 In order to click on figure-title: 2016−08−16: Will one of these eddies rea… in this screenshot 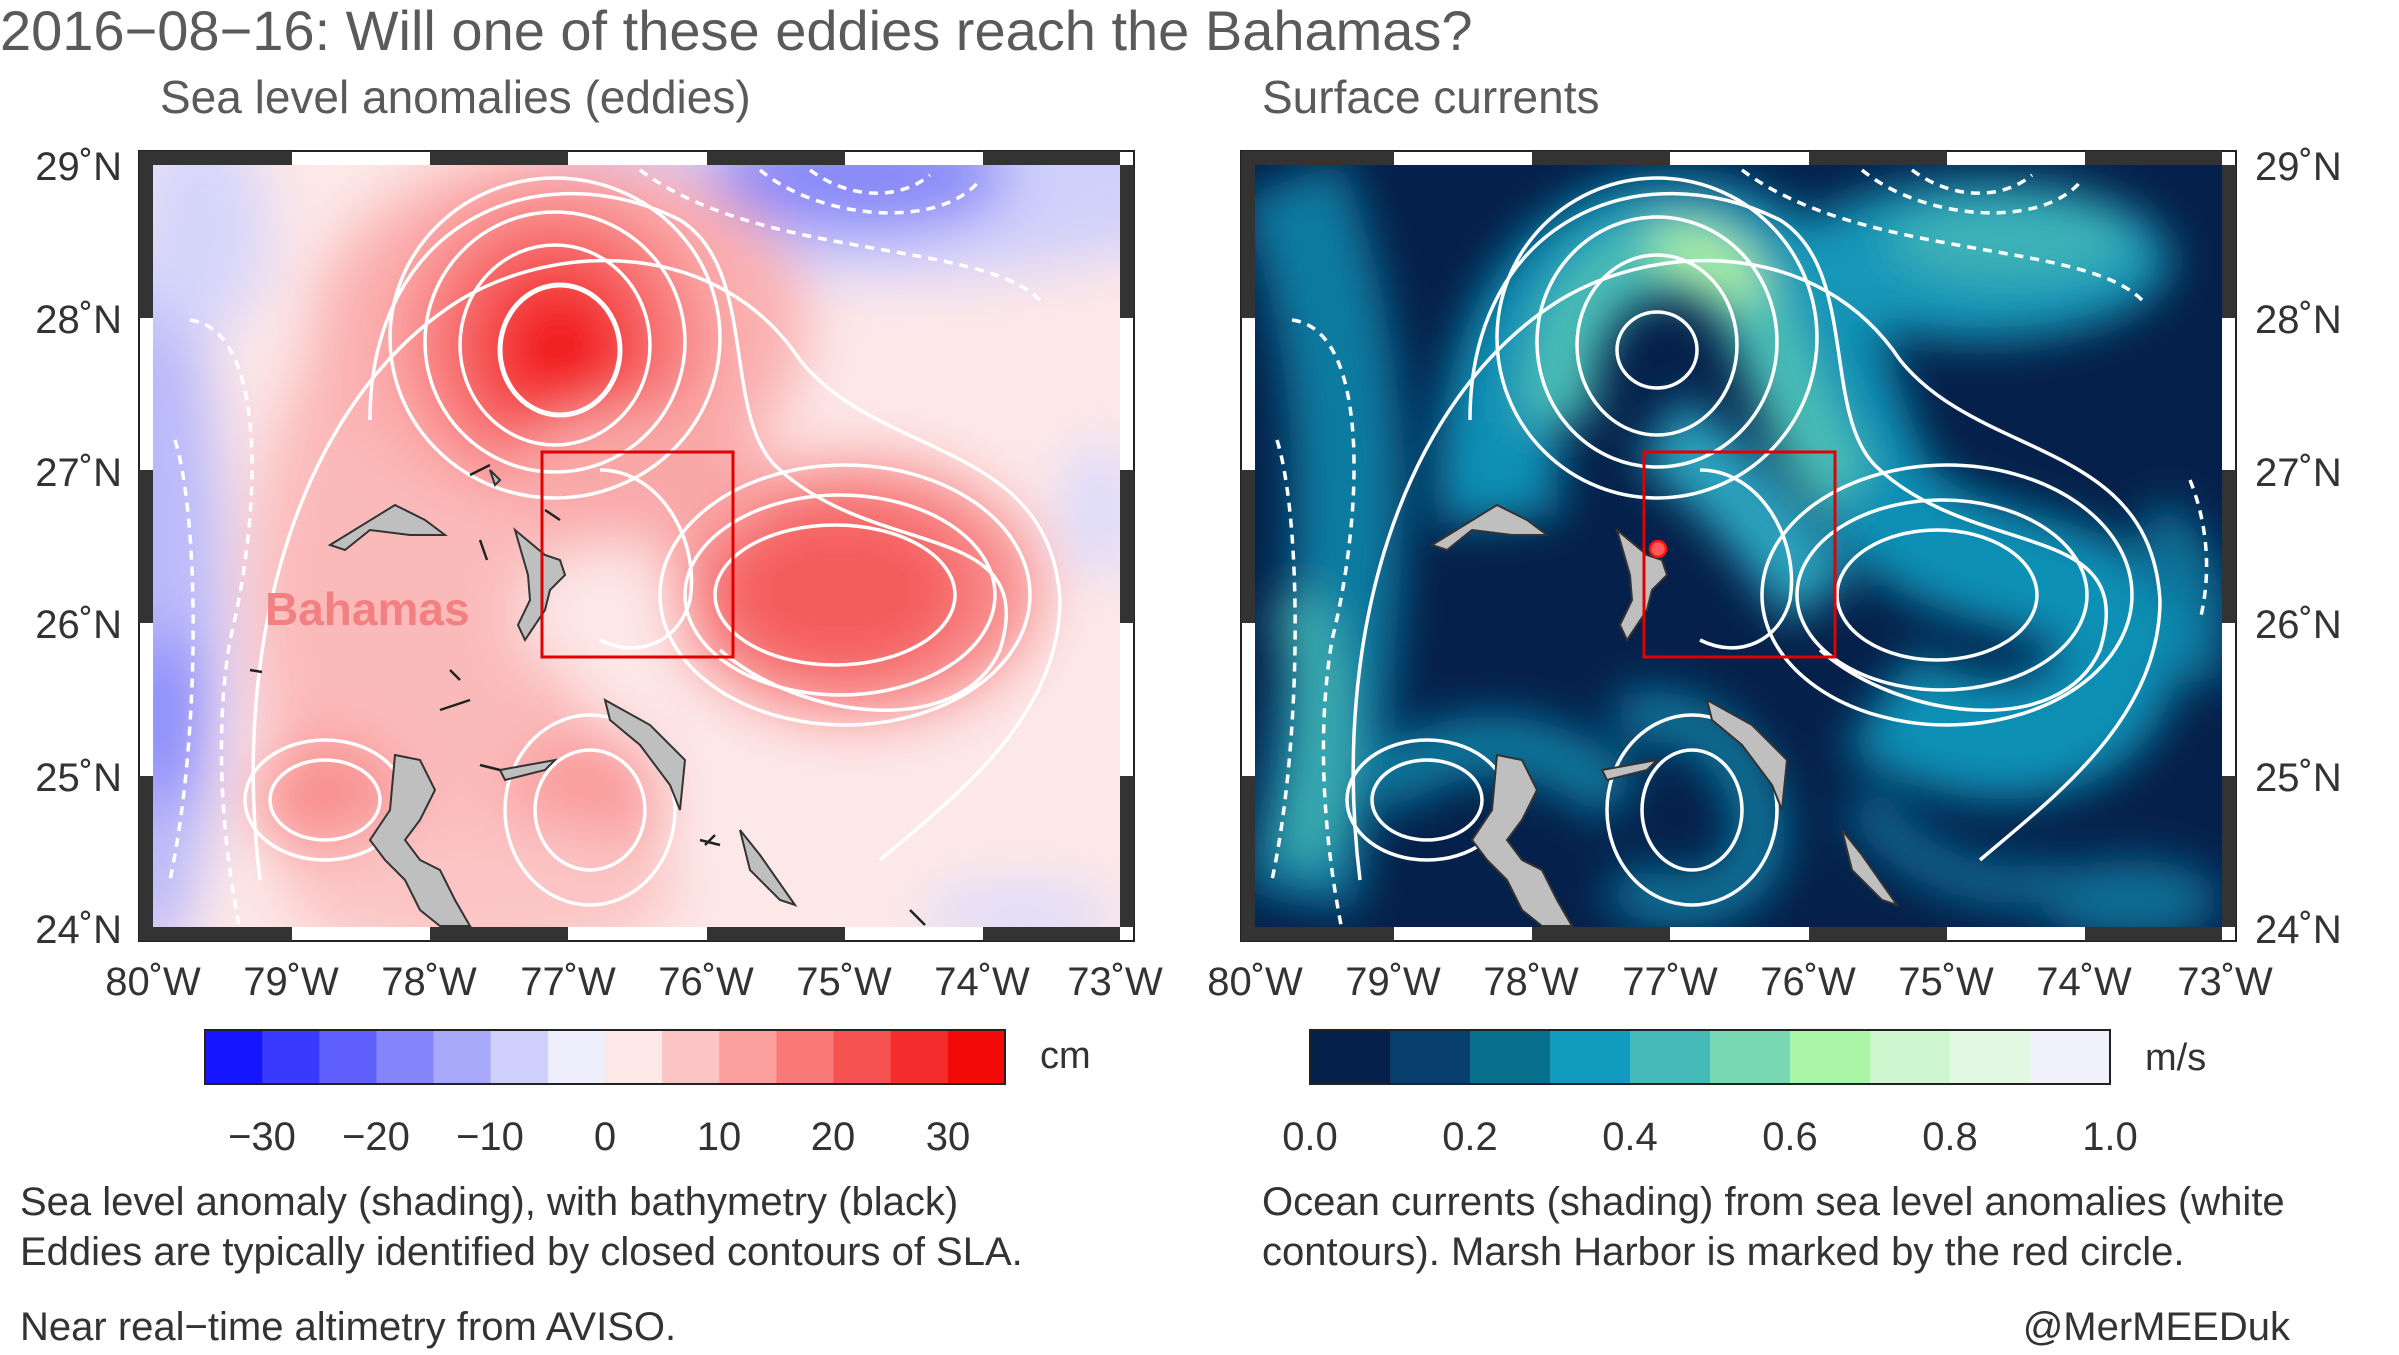, I will do `click(736, 31)`.